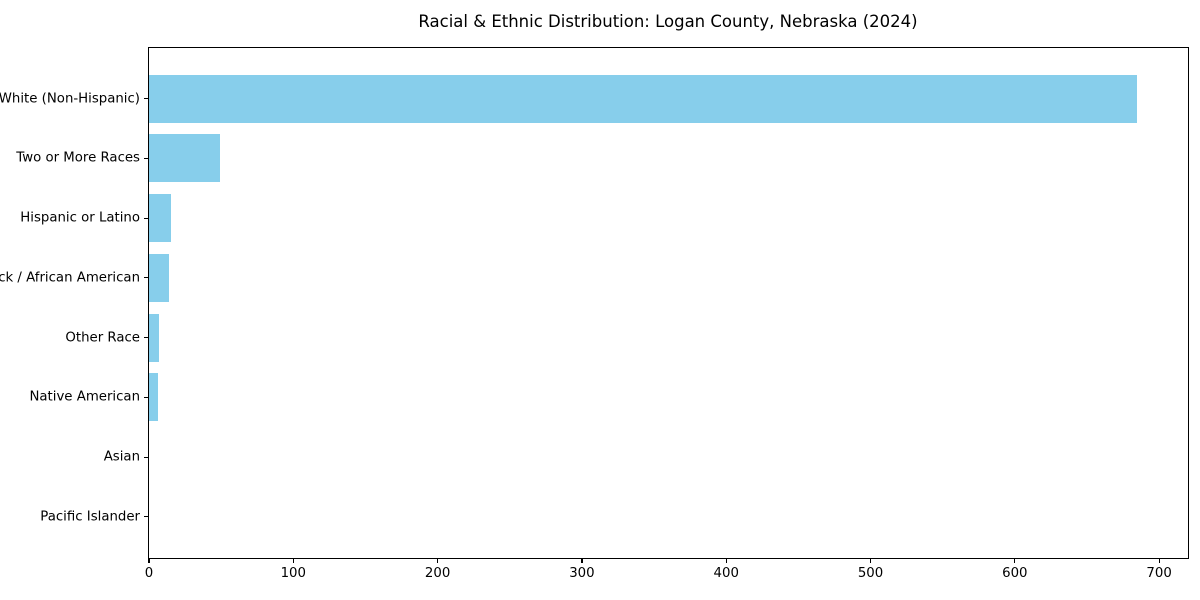  I want to click on x-axis-tick-label: 700, so click(1159, 573).